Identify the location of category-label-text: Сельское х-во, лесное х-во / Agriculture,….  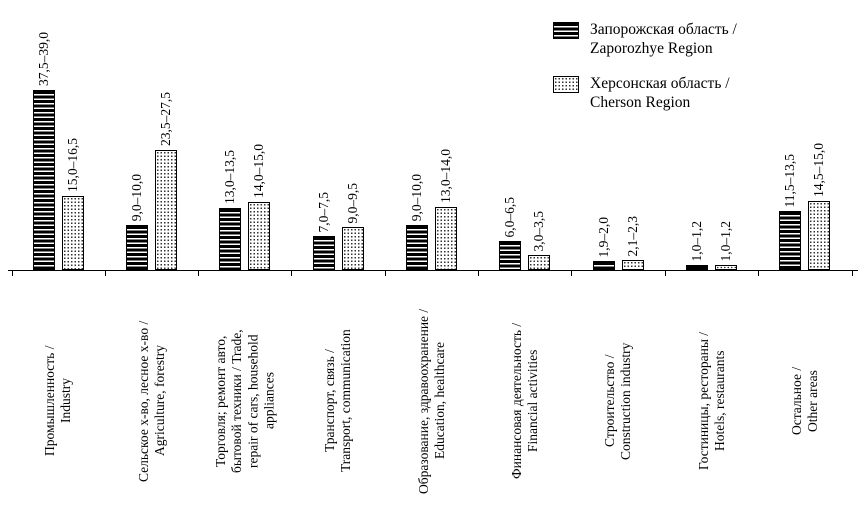
(151, 401).